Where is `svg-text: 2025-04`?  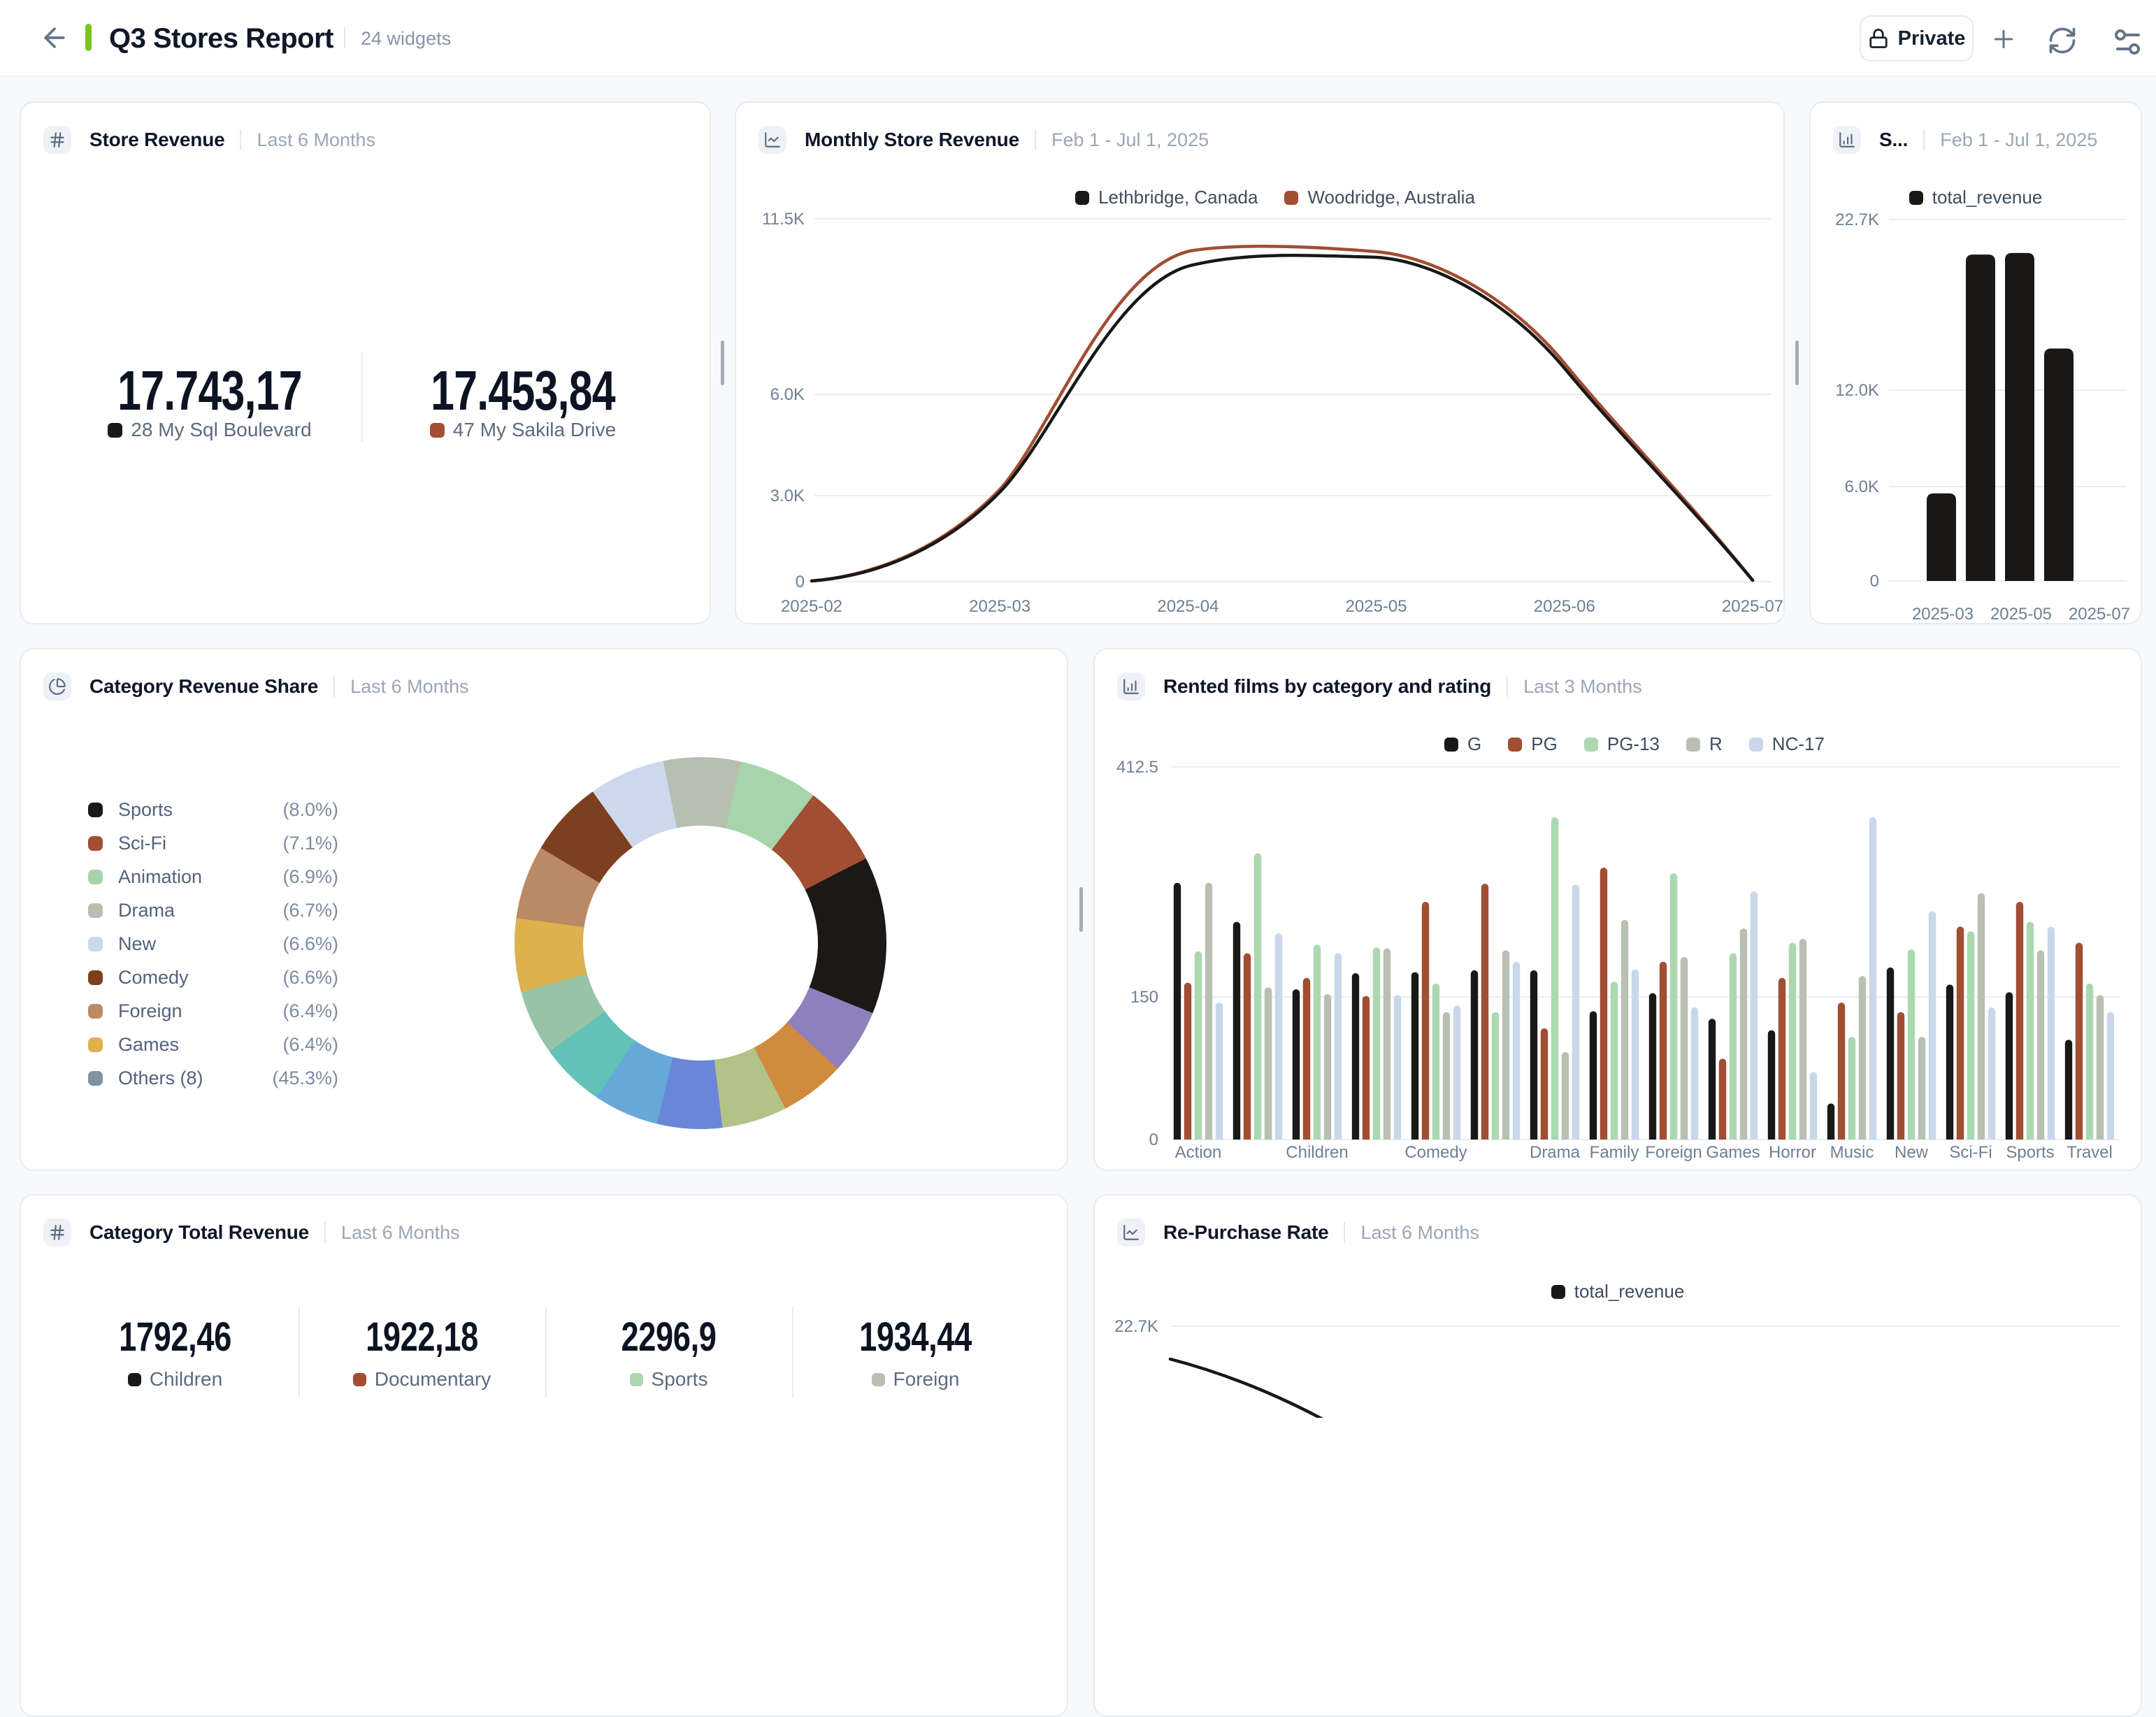 svg-text: 2025-04 is located at coordinates (1188, 607).